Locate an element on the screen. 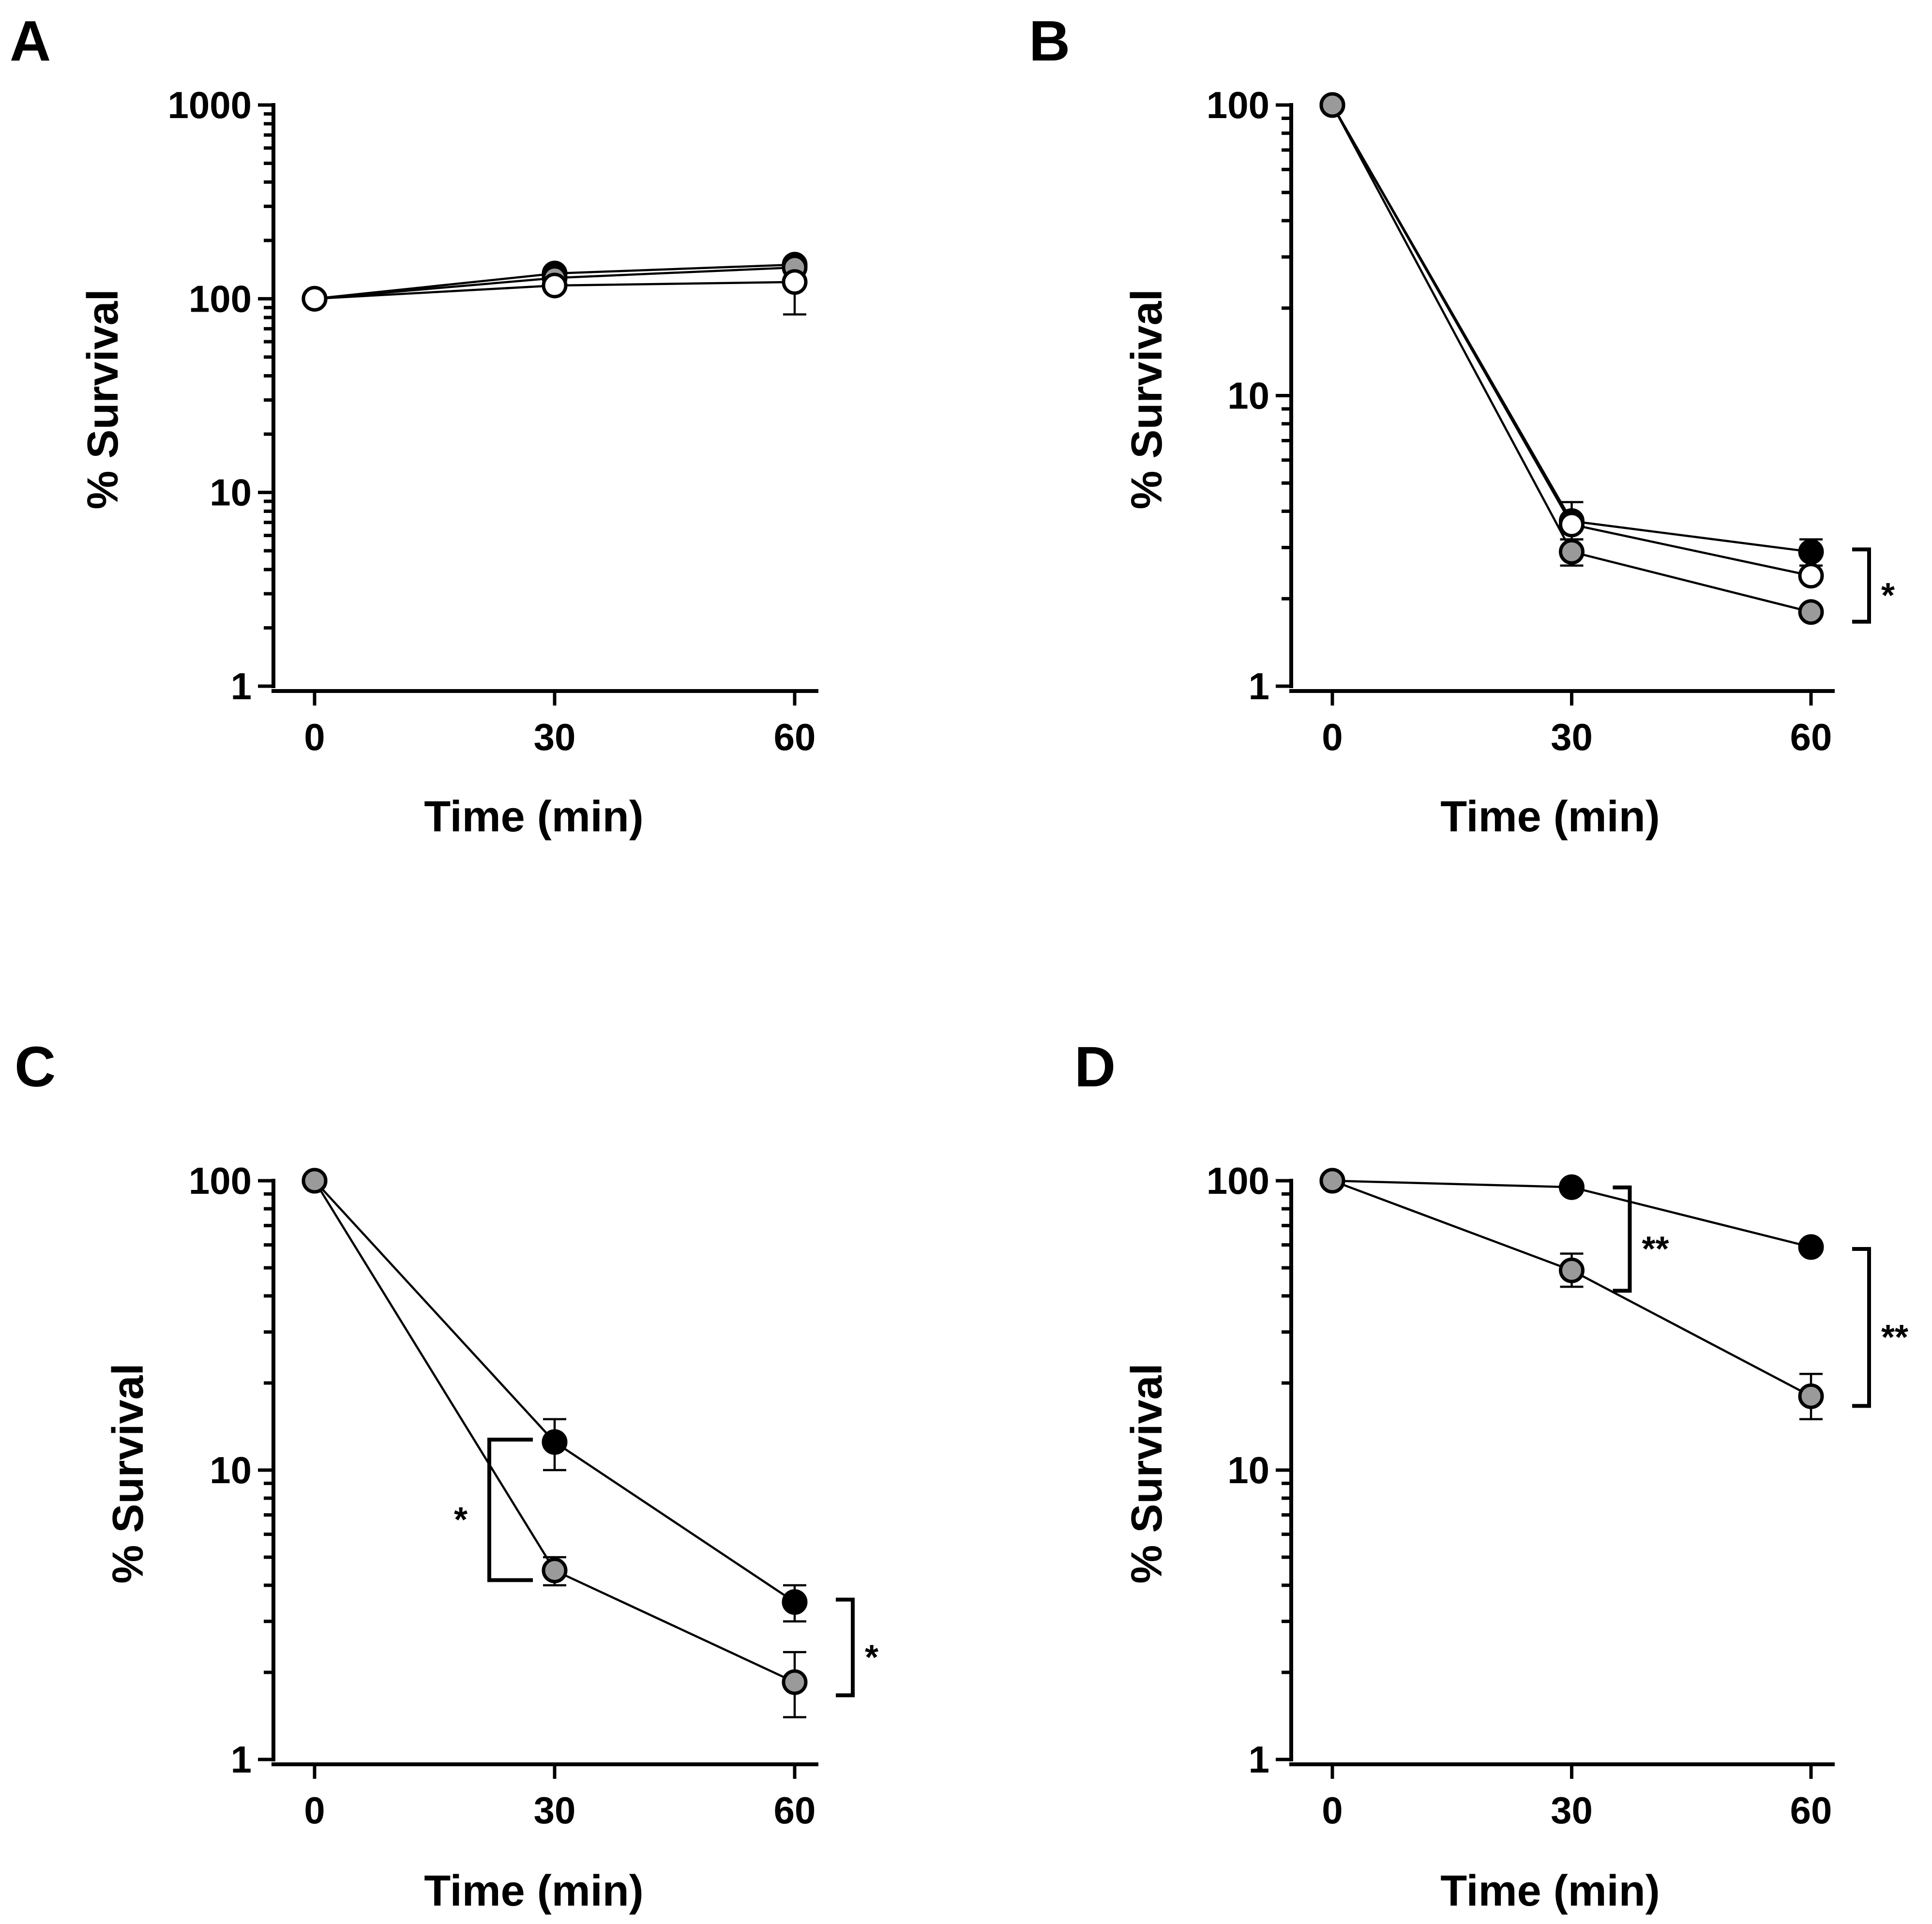 This screenshot has width=1932, height=1924. x-tick-label-b-30: 30 is located at coordinates (1572, 737).